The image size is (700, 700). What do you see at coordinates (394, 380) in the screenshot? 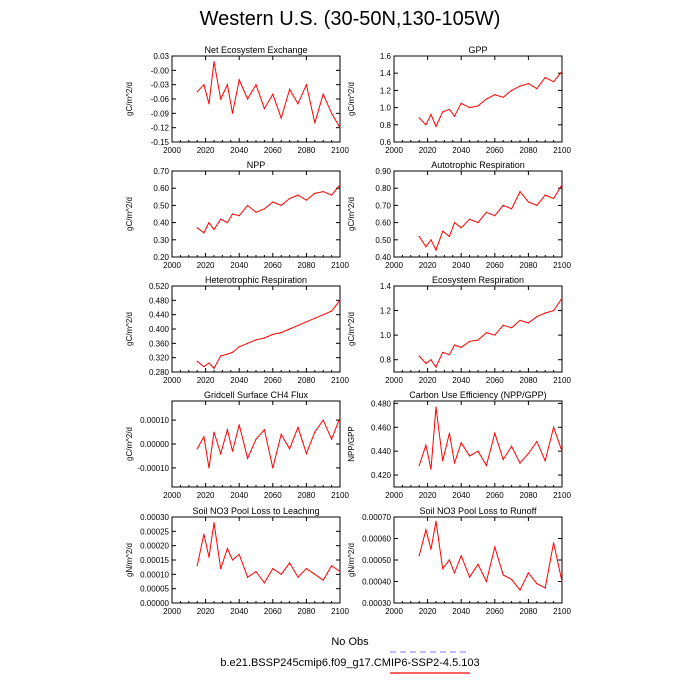
I see `x-tick-label: 2000` at bounding box center [394, 380].